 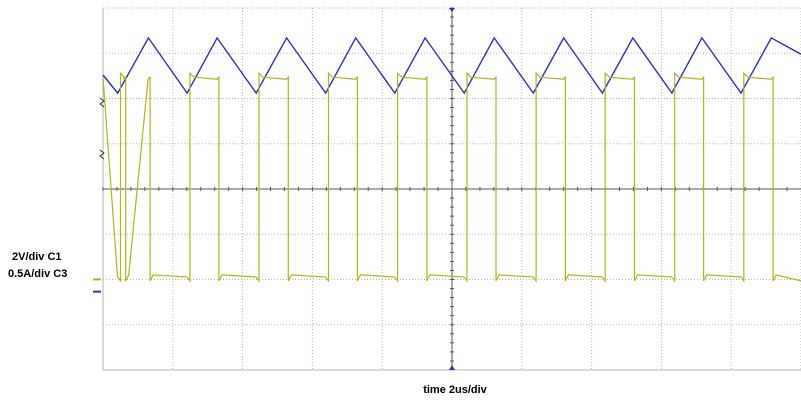 I want to click on c3-scale-label: 0.5A/div C3, so click(x=37, y=274).